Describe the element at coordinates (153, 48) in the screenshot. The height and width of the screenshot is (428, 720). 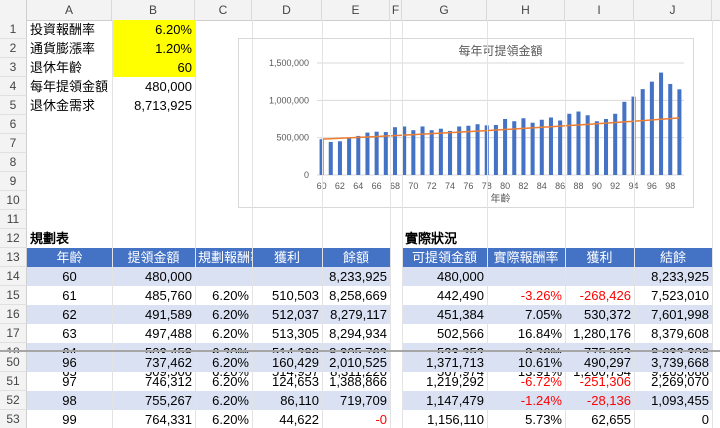
I see `param-value: 1.20%` at that location.